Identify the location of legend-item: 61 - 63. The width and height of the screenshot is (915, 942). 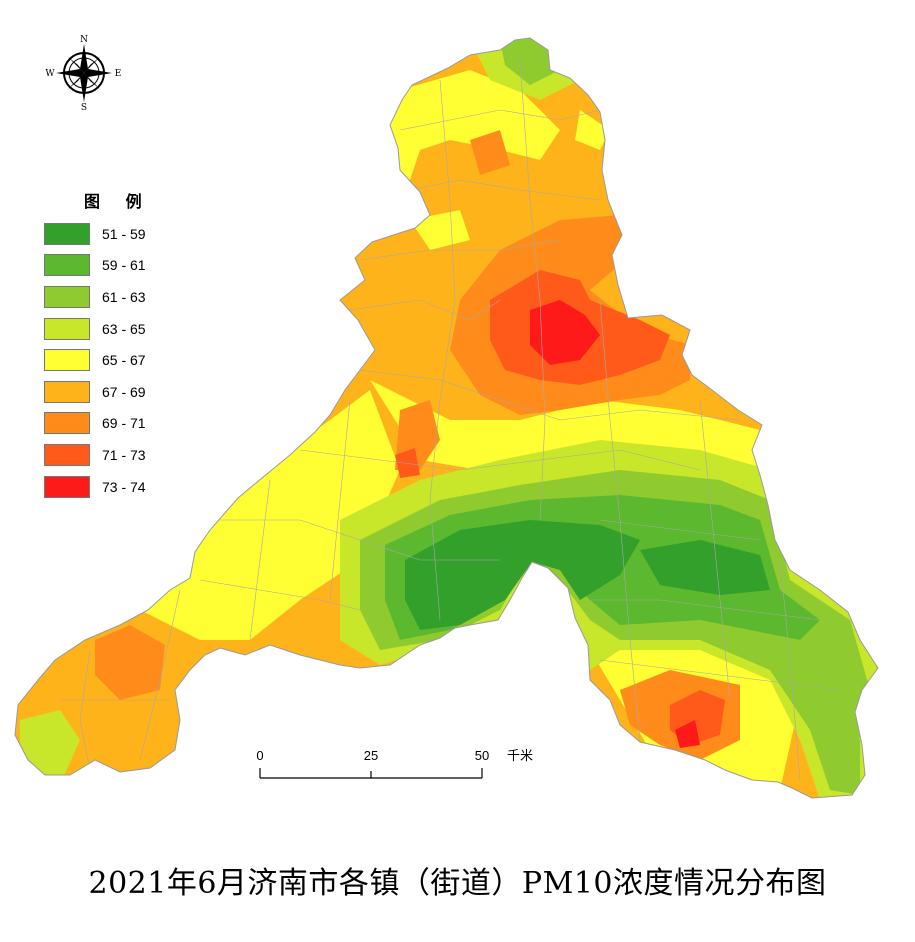
(109, 297).